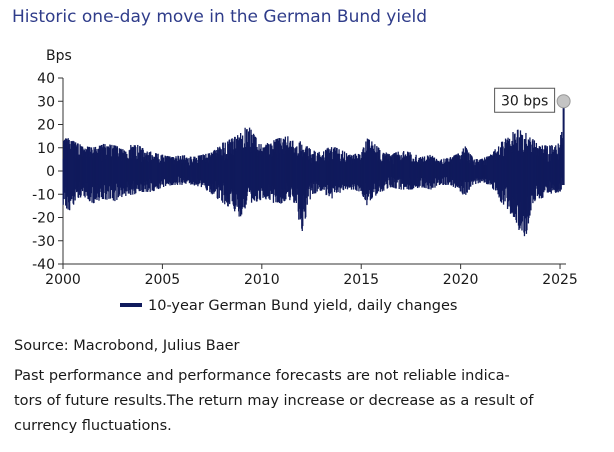 The image size is (614, 452). What do you see at coordinates (43, 242) in the screenshot?
I see `y-tick-label: -30` at bounding box center [43, 242].